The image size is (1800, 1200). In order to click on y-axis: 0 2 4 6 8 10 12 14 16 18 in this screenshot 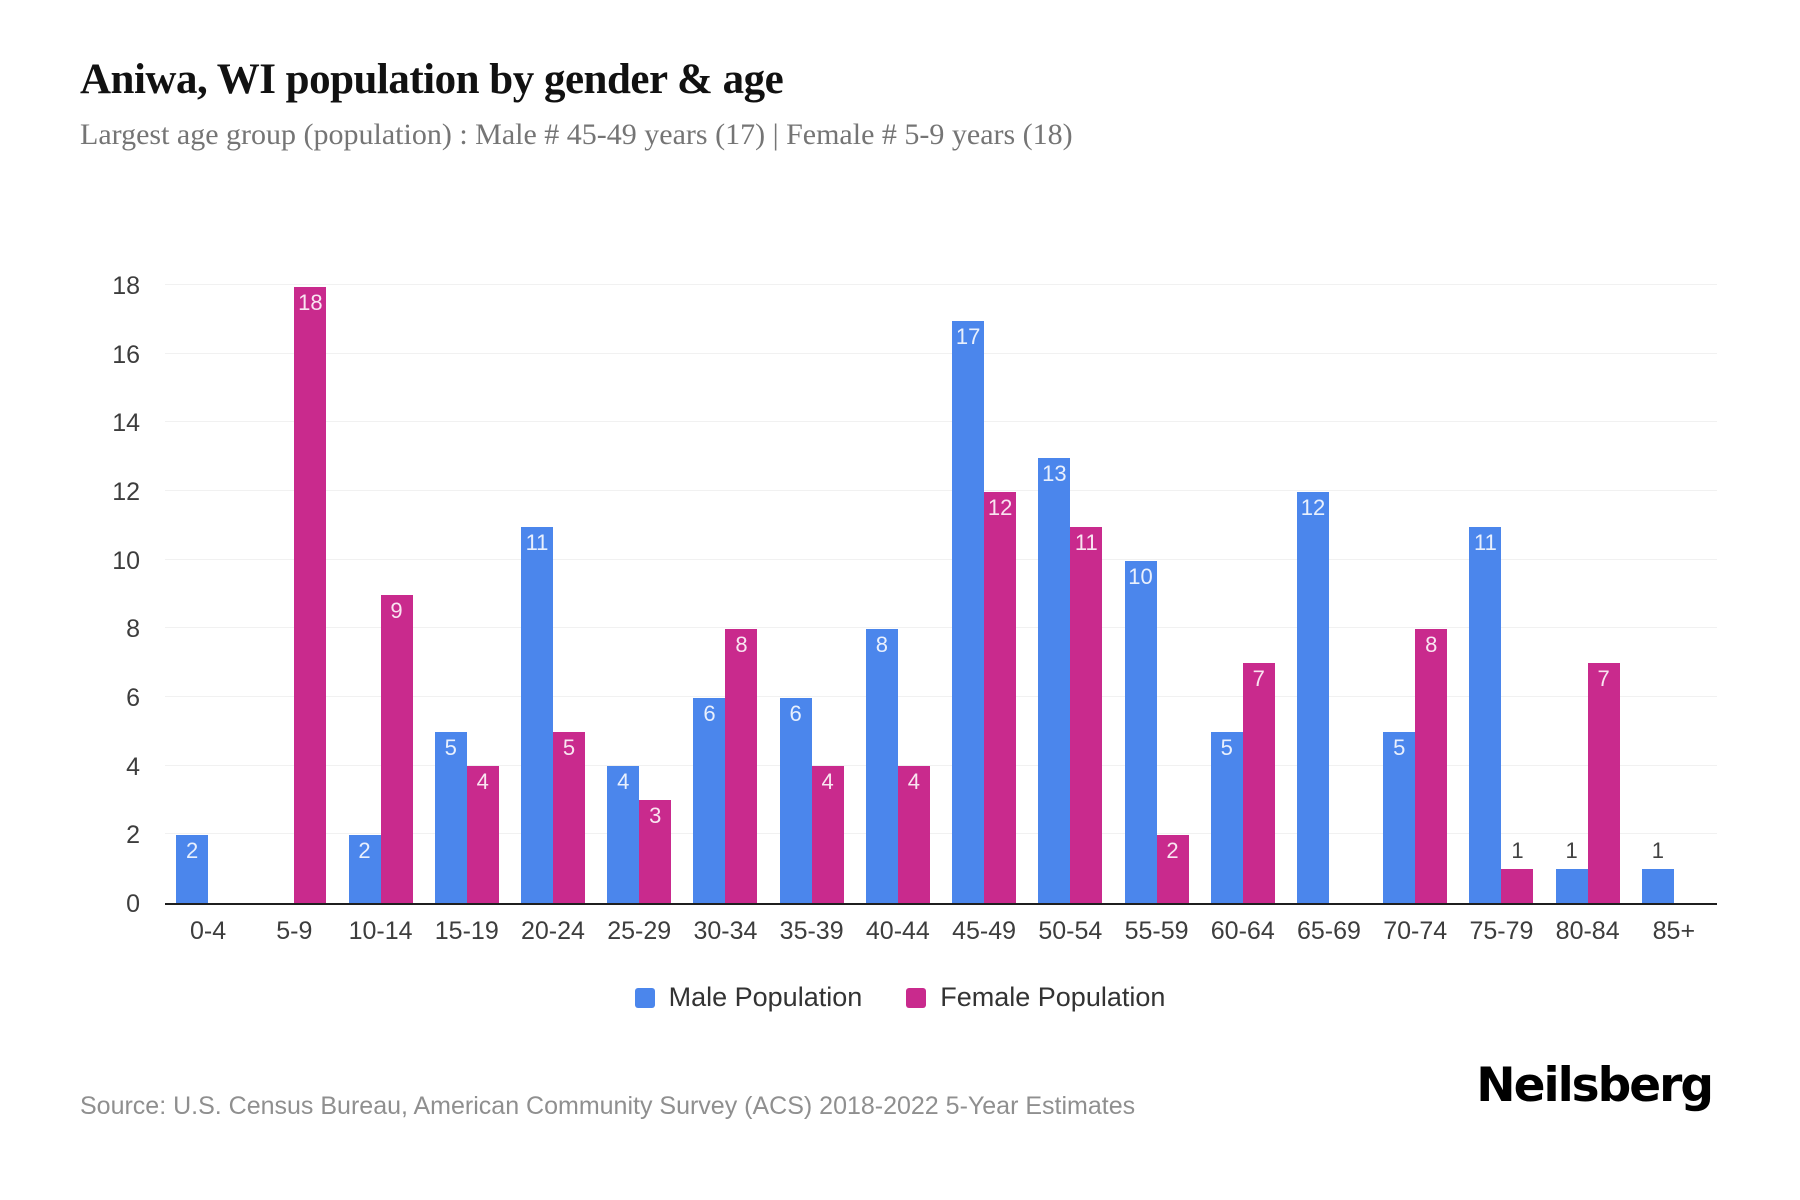, I will do `click(102, 595)`.